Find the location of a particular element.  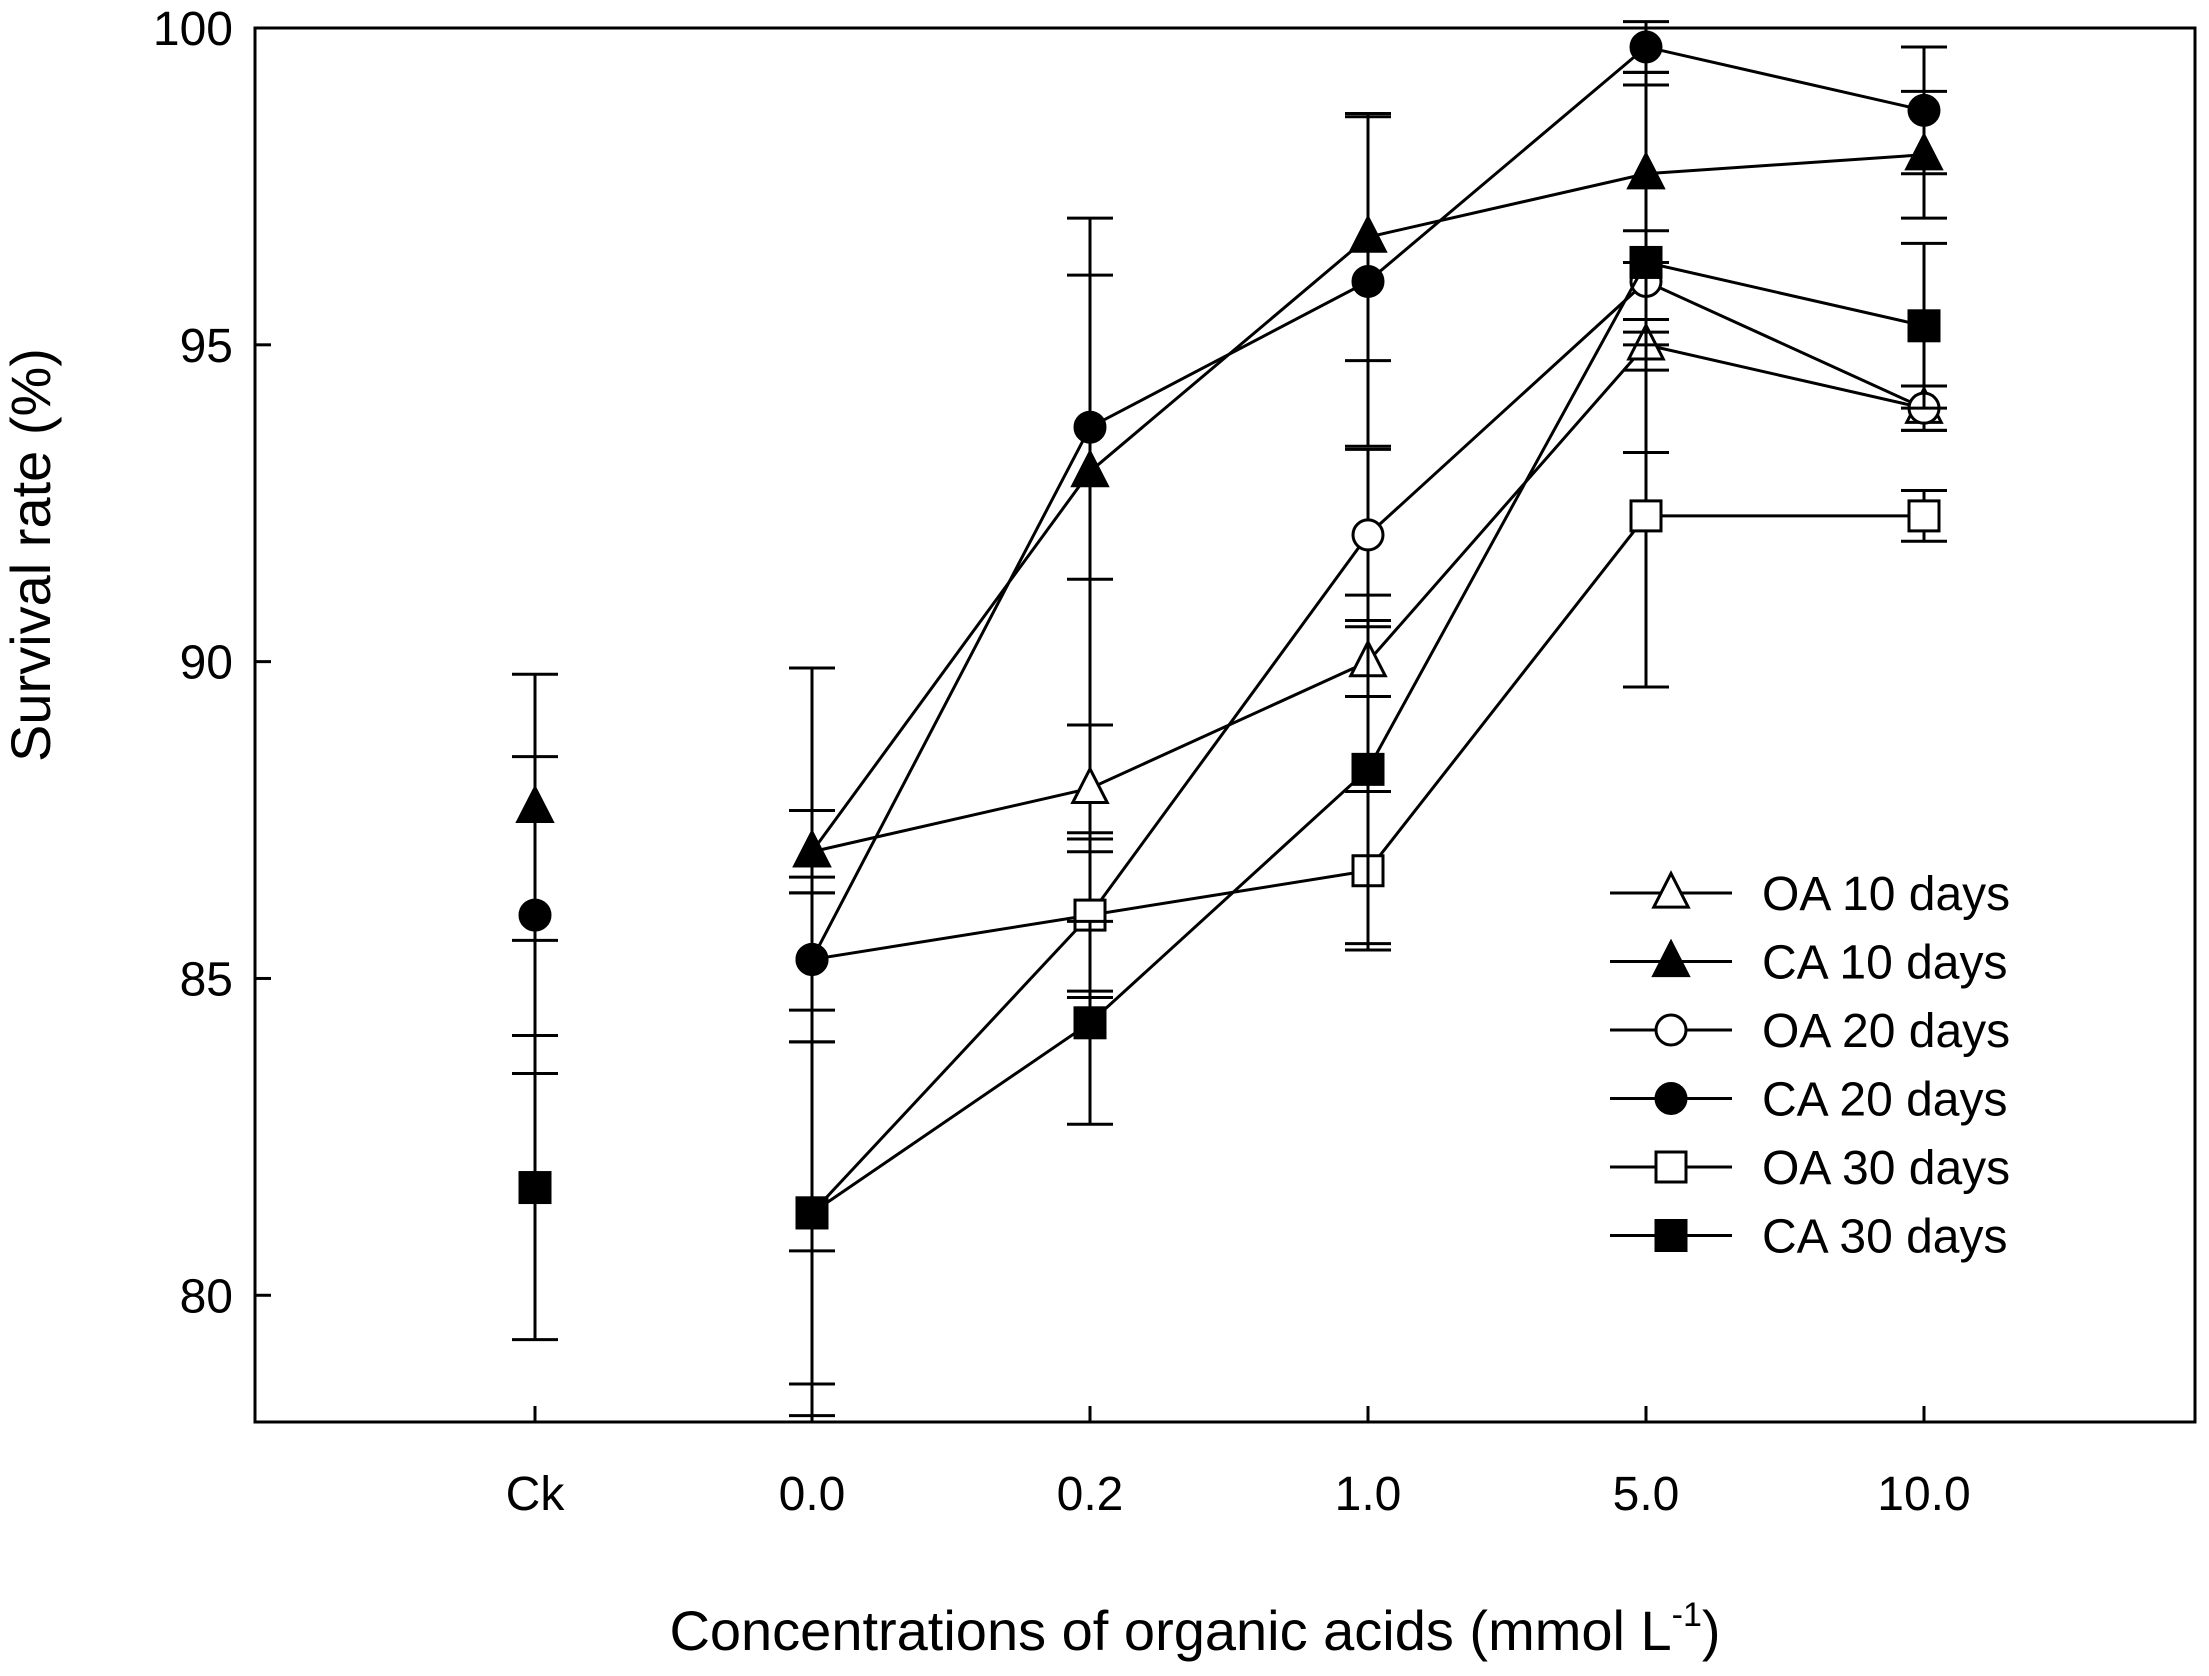

legend-item-oa-10-days: OA 10 days is located at coordinates (1810, 894).